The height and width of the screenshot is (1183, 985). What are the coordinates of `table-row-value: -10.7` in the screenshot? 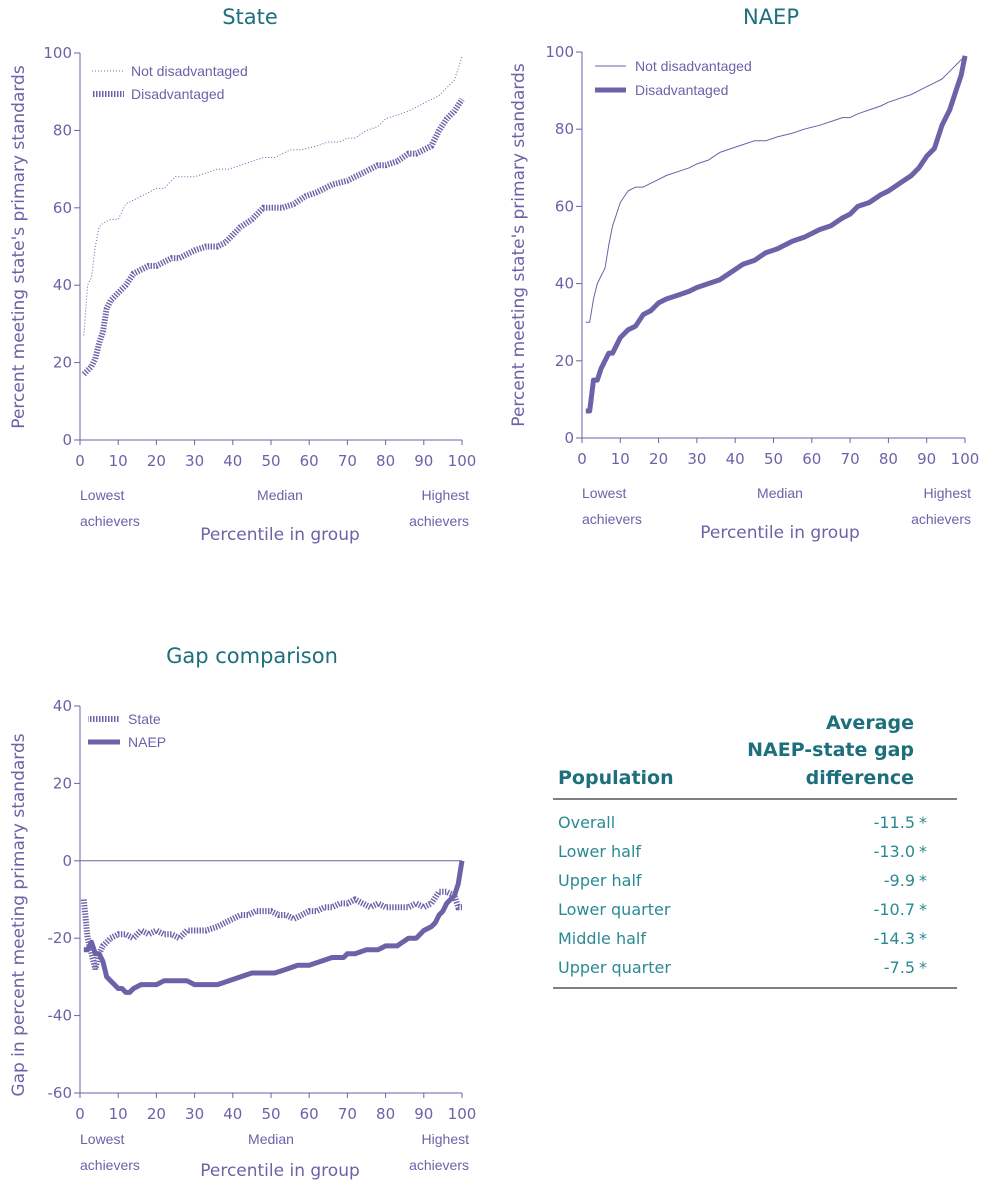 It's located at (894, 909).